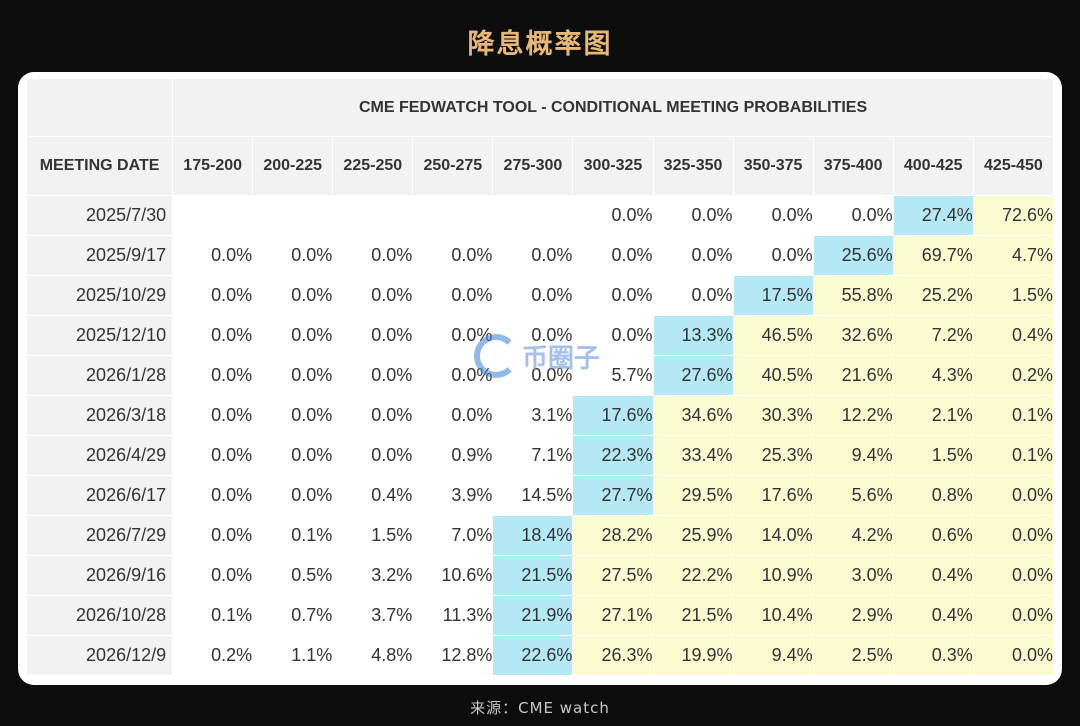 The image size is (1080, 726). I want to click on probability-cell: 2.1%, so click(933, 415).